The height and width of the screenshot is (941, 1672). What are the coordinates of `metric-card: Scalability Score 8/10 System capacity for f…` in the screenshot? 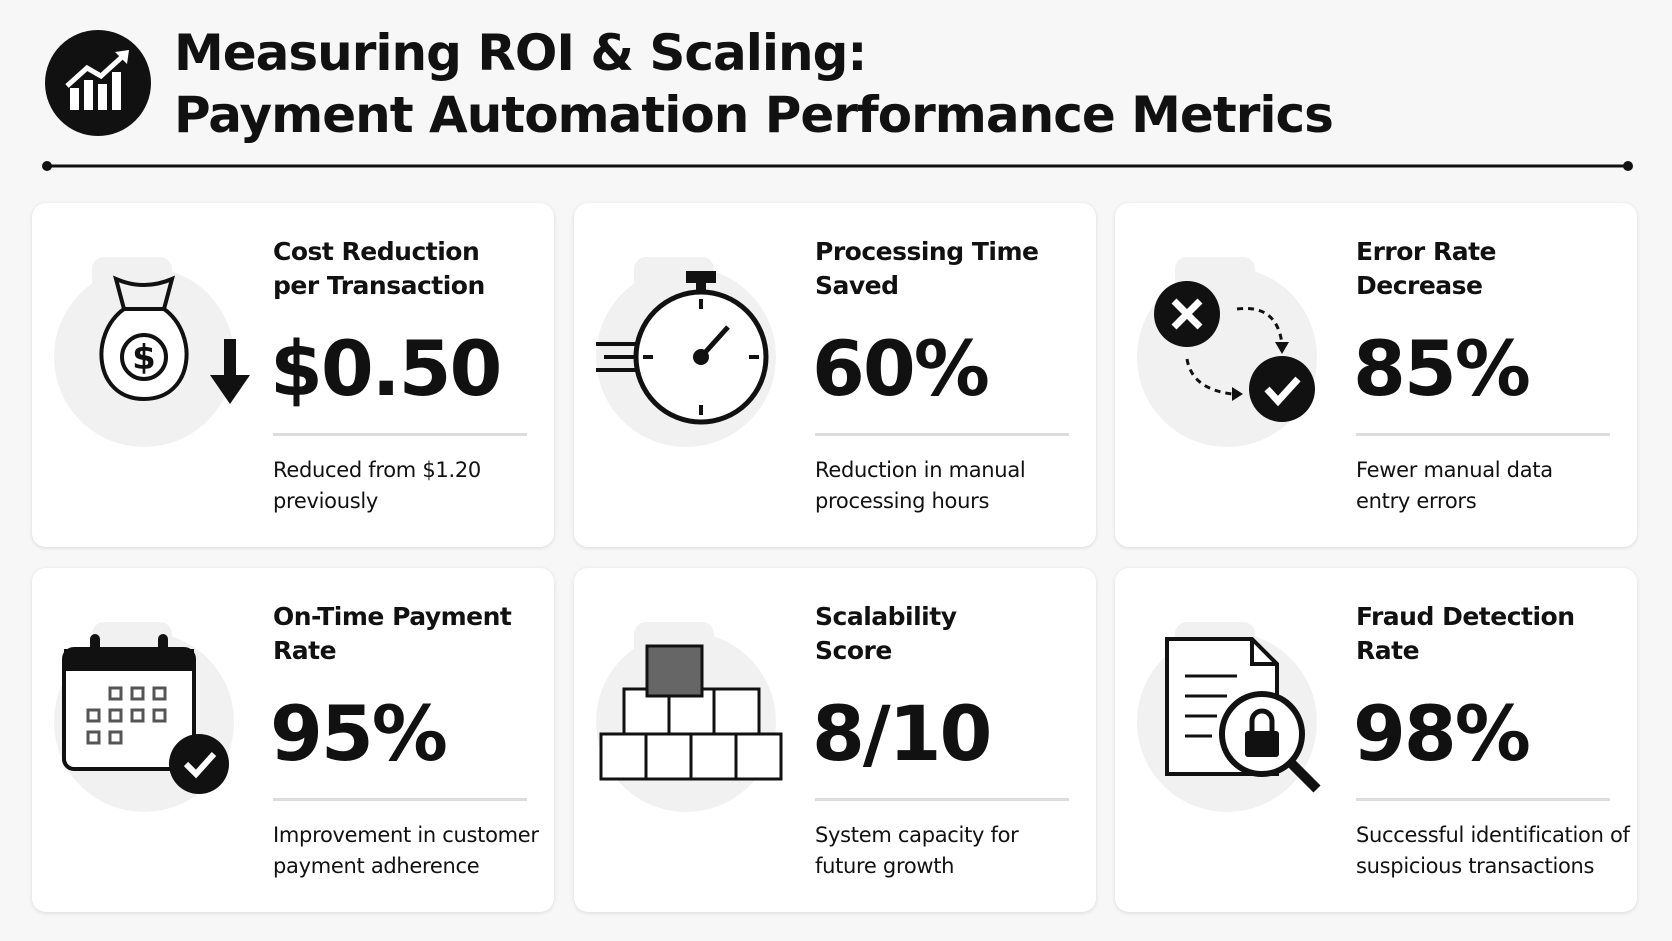 It's located at (835, 740).